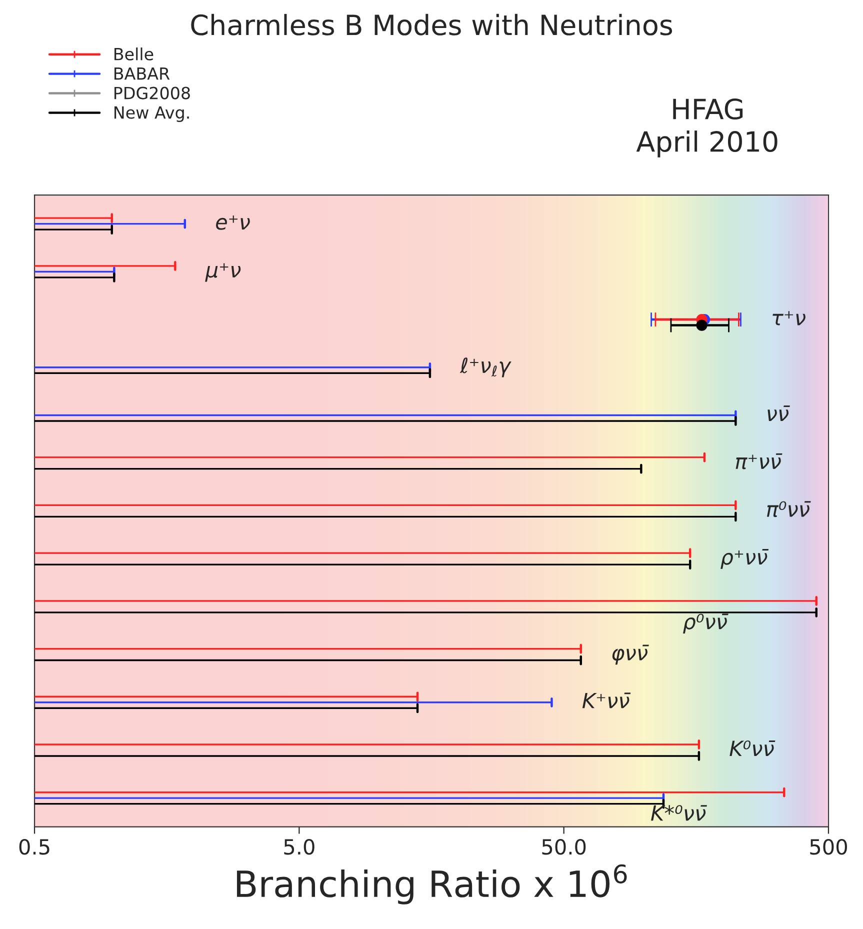 The image size is (863, 929). What do you see at coordinates (431, 884) in the screenshot?
I see `x-axis-title: Branching Ratio x 10$^{6}$` at bounding box center [431, 884].